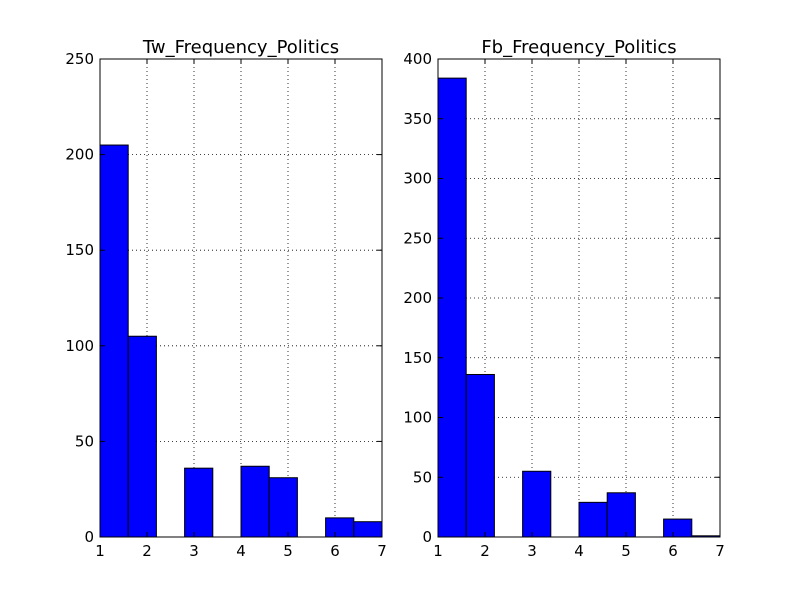 This screenshot has width=800, height=597. What do you see at coordinates (79, 155) in the screenshot?
I see `tw-y-tick-label: 200` at bounding box center [79, 155].